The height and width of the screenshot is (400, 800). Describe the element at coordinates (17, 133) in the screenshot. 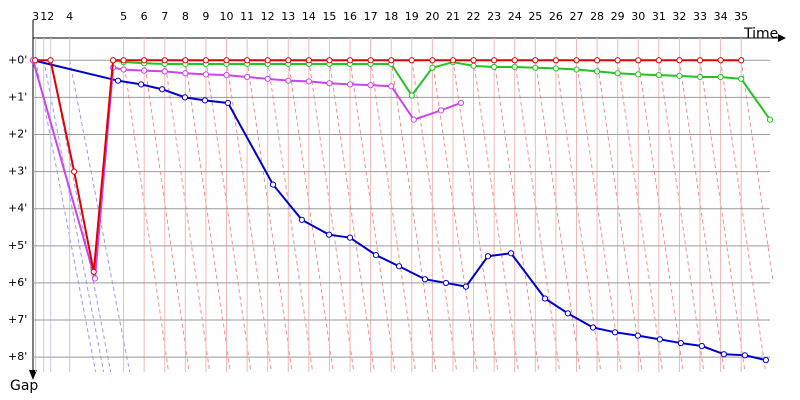

I see `y-tick-label: +2'` at that location.